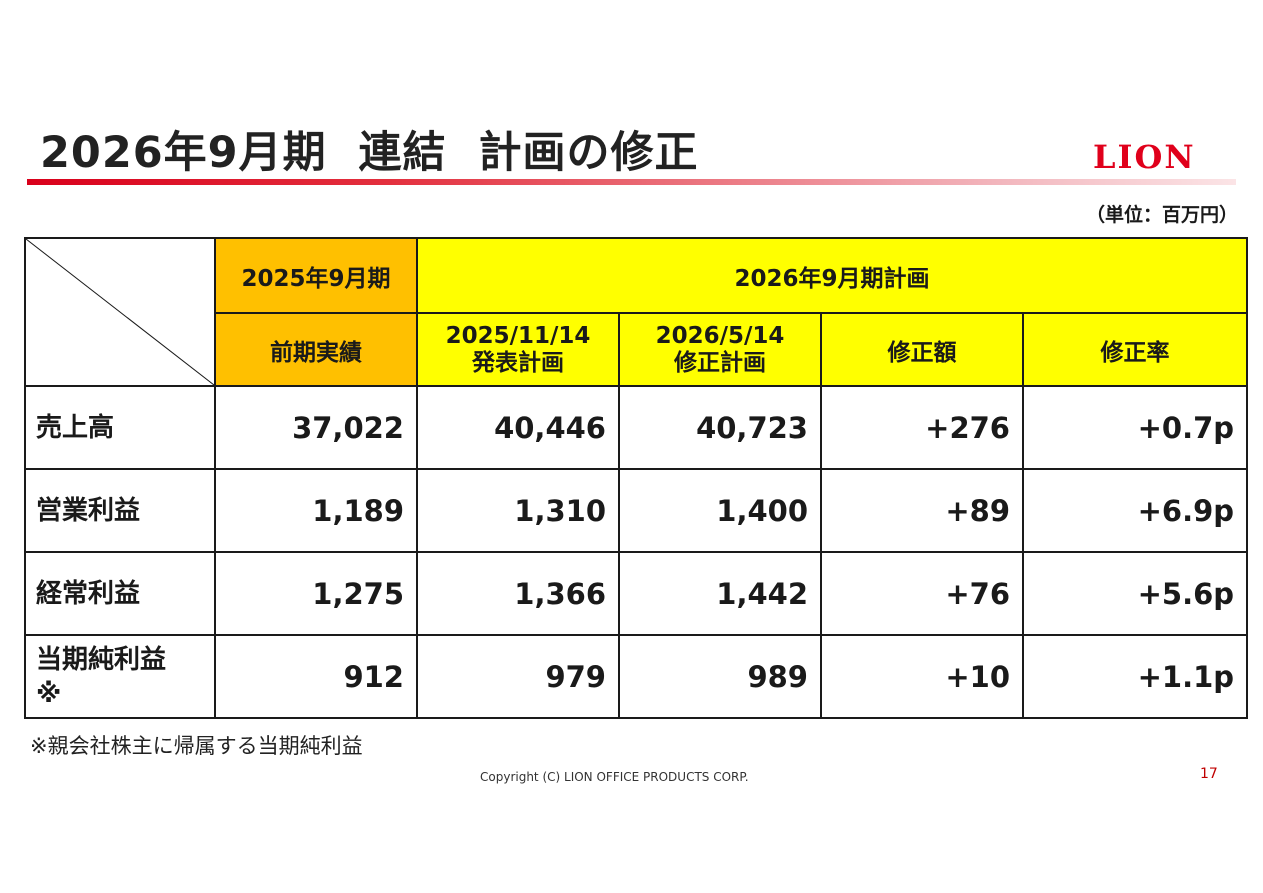  I want to click on original-plan-value: 40,446, so click(518, 427).